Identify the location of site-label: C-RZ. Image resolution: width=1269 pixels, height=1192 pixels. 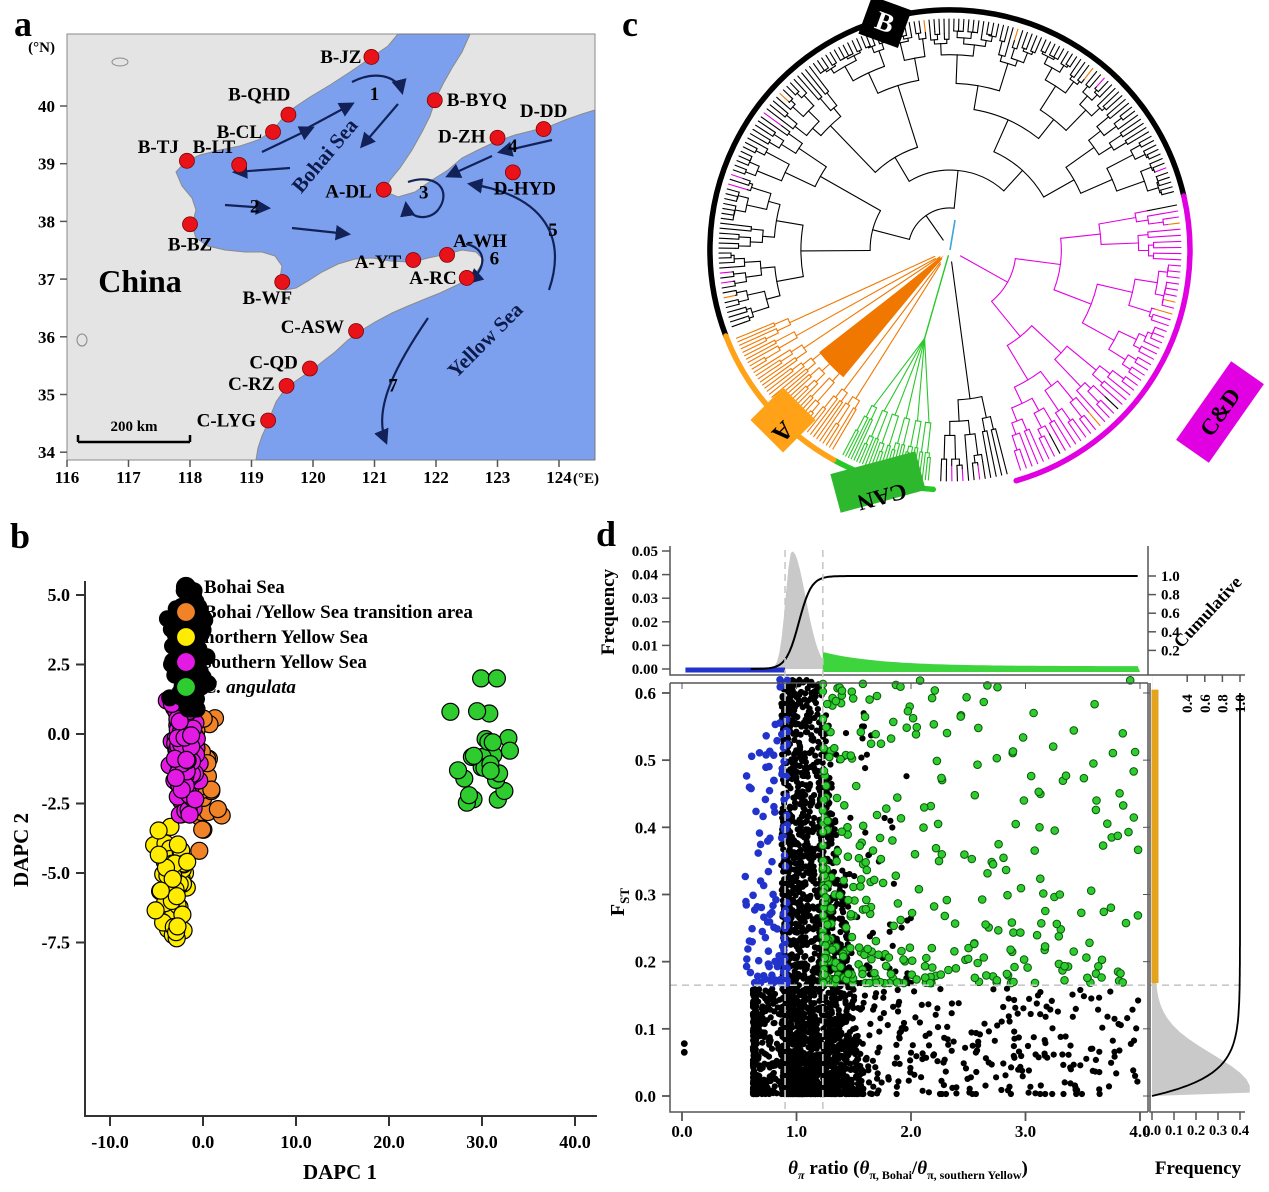
(251, 384).